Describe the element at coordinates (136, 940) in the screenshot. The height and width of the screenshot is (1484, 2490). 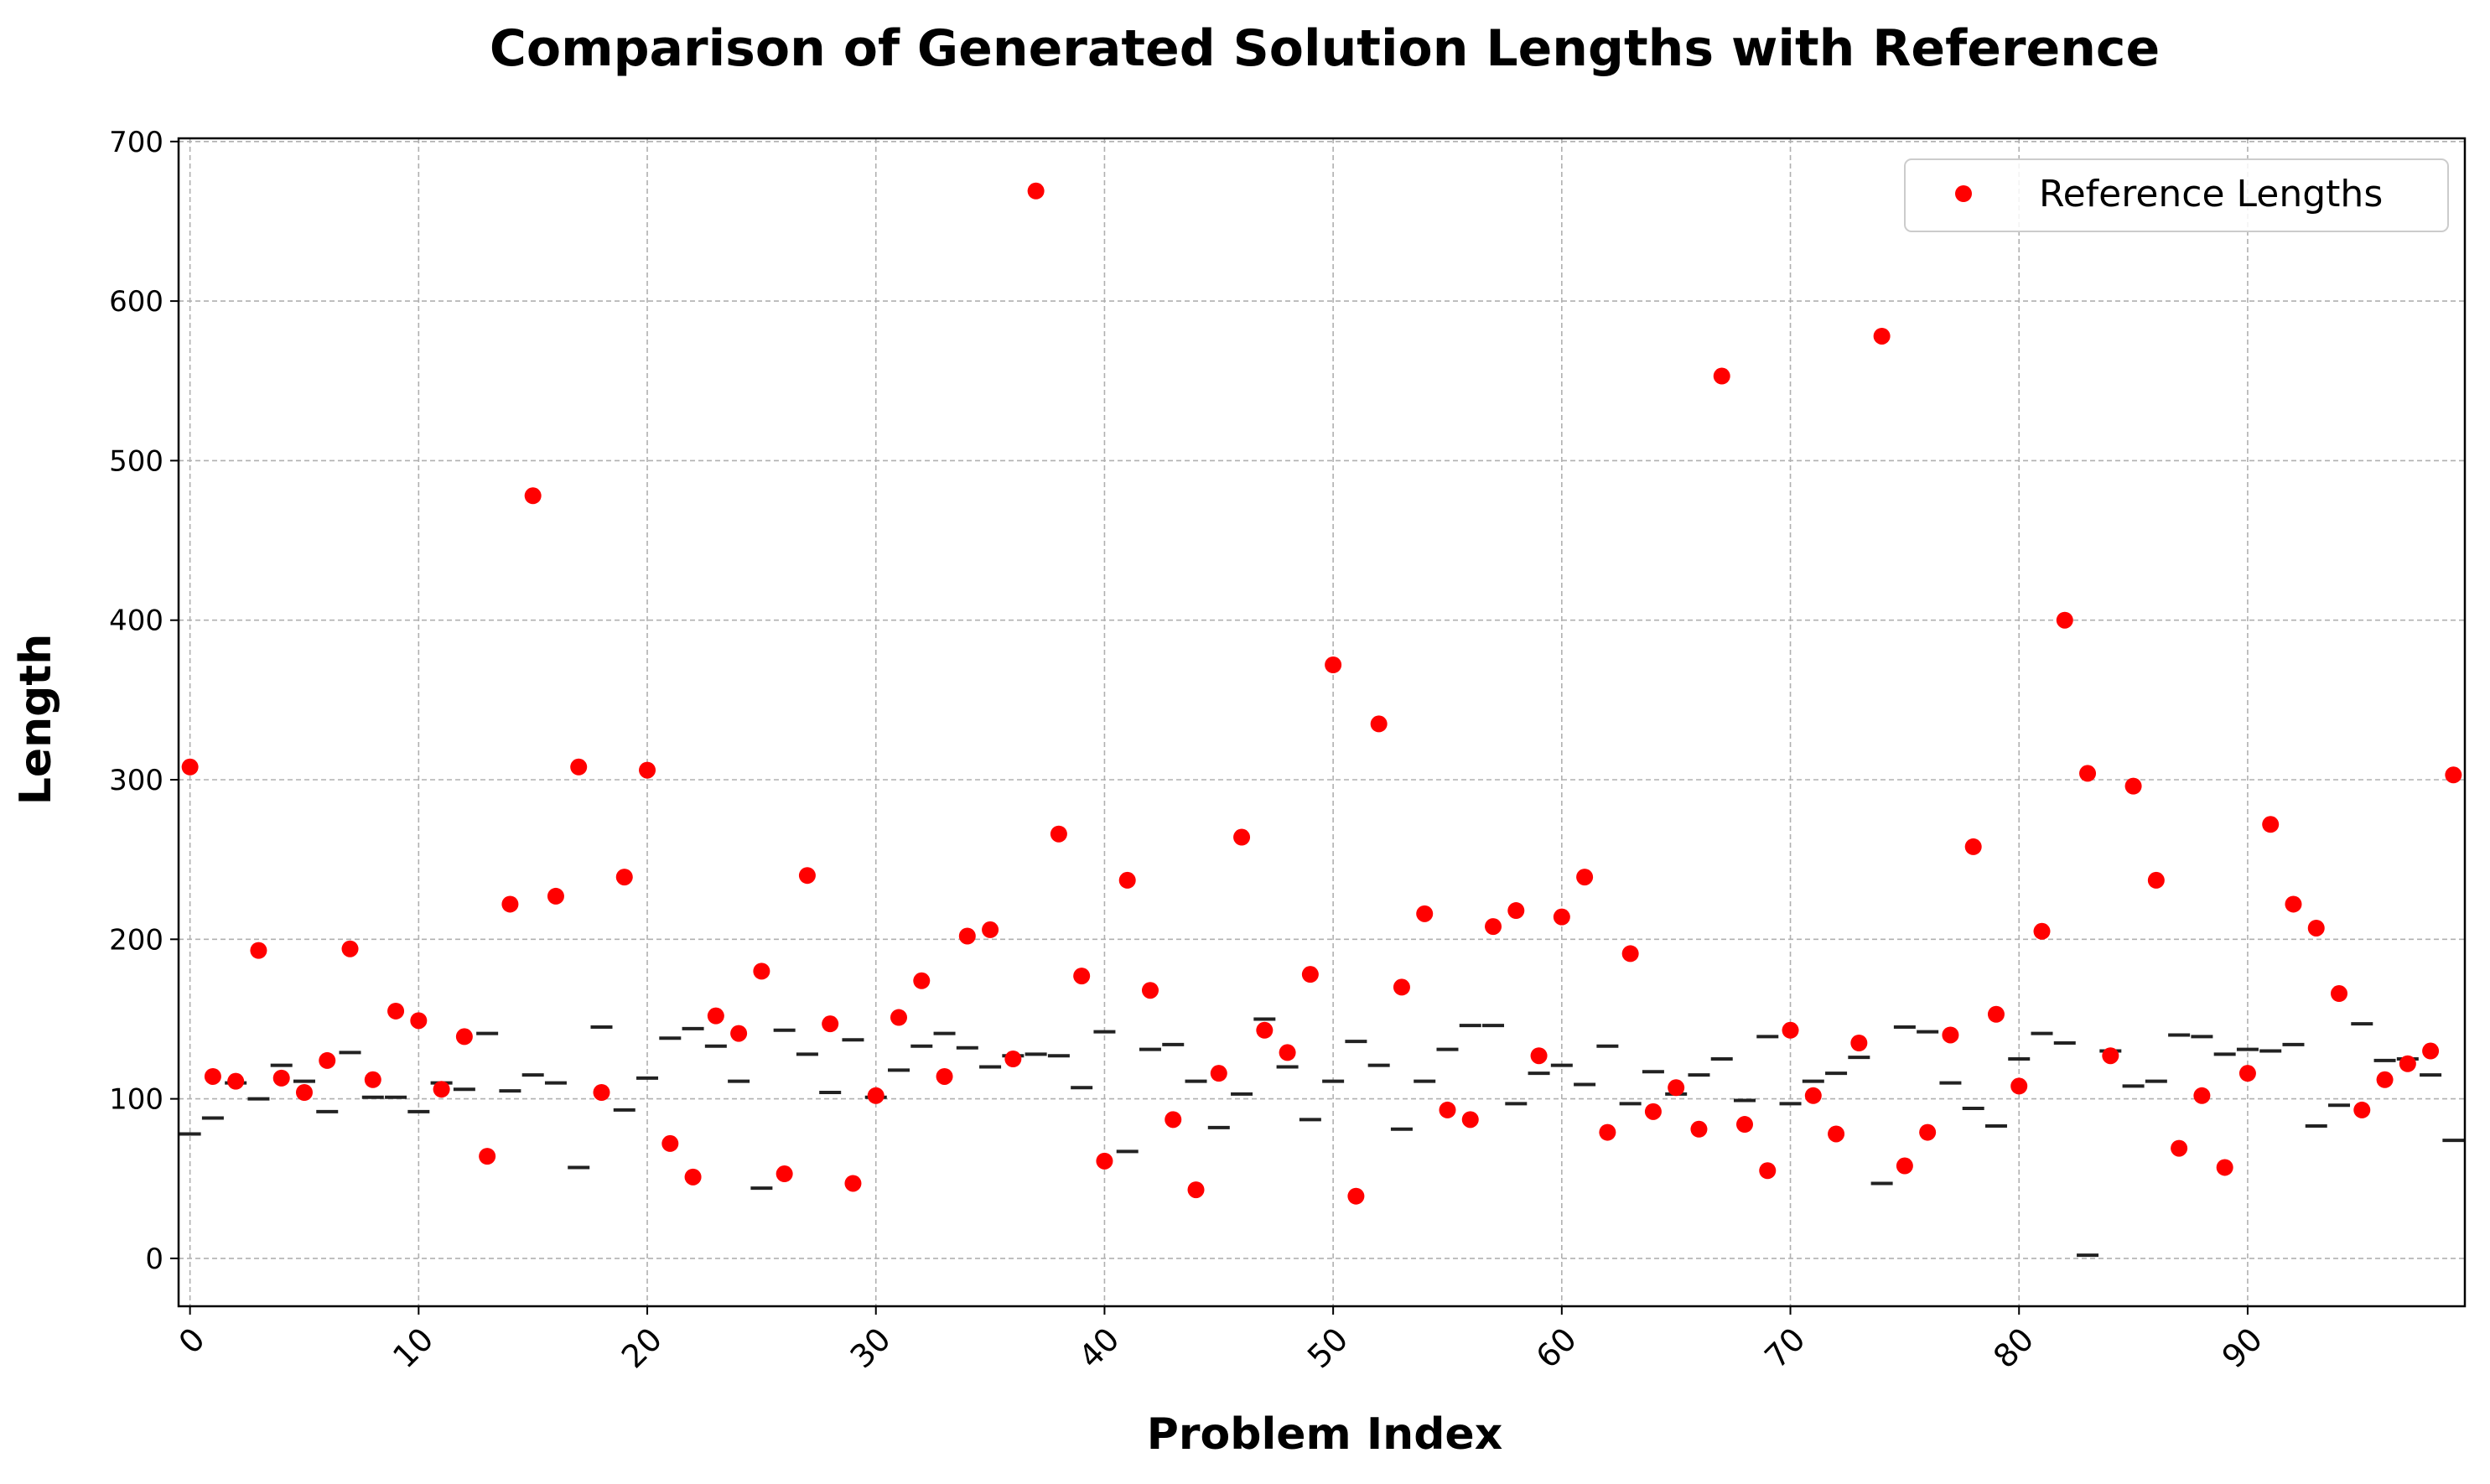
I see `y-tick-label: 200` at that location.